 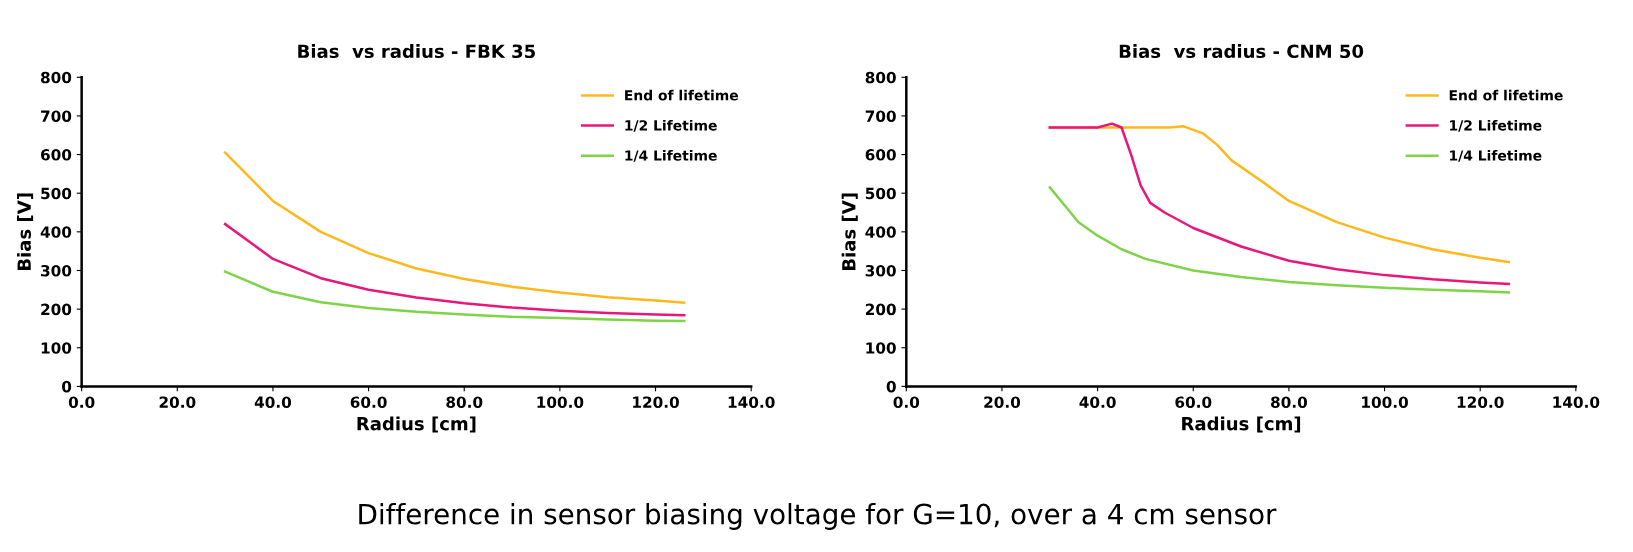 I want to click on chart-title: Bias vs radius - FBK 35, so click(x=416, y=51).